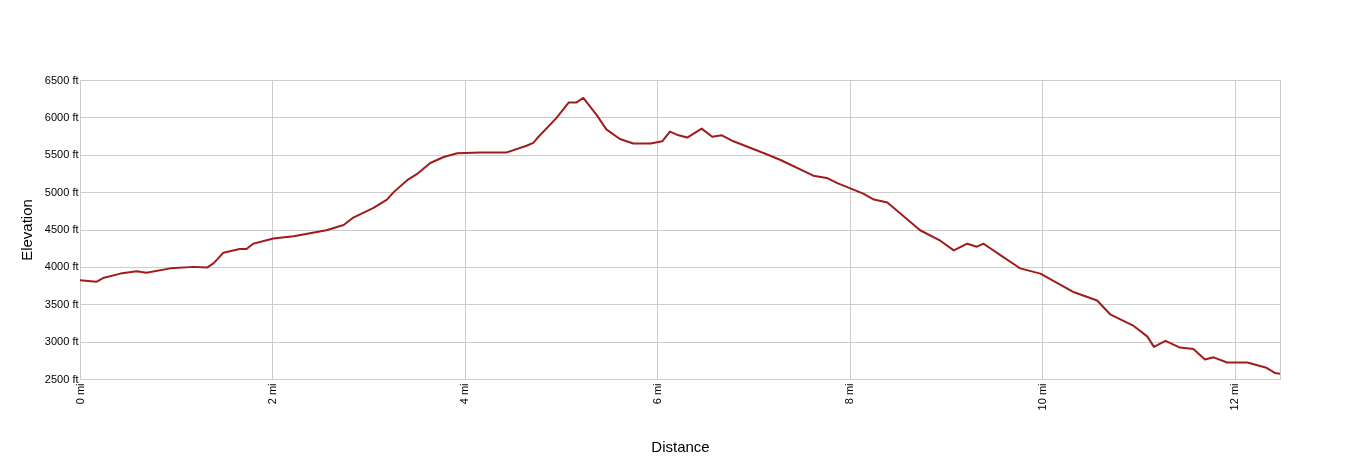 This screenshot has height=460, width=1360. What do you see at coordinates (61, 303) in the screenshot?
I see `y-tick-label: 3500 ft` at bounding box center [61, 303].